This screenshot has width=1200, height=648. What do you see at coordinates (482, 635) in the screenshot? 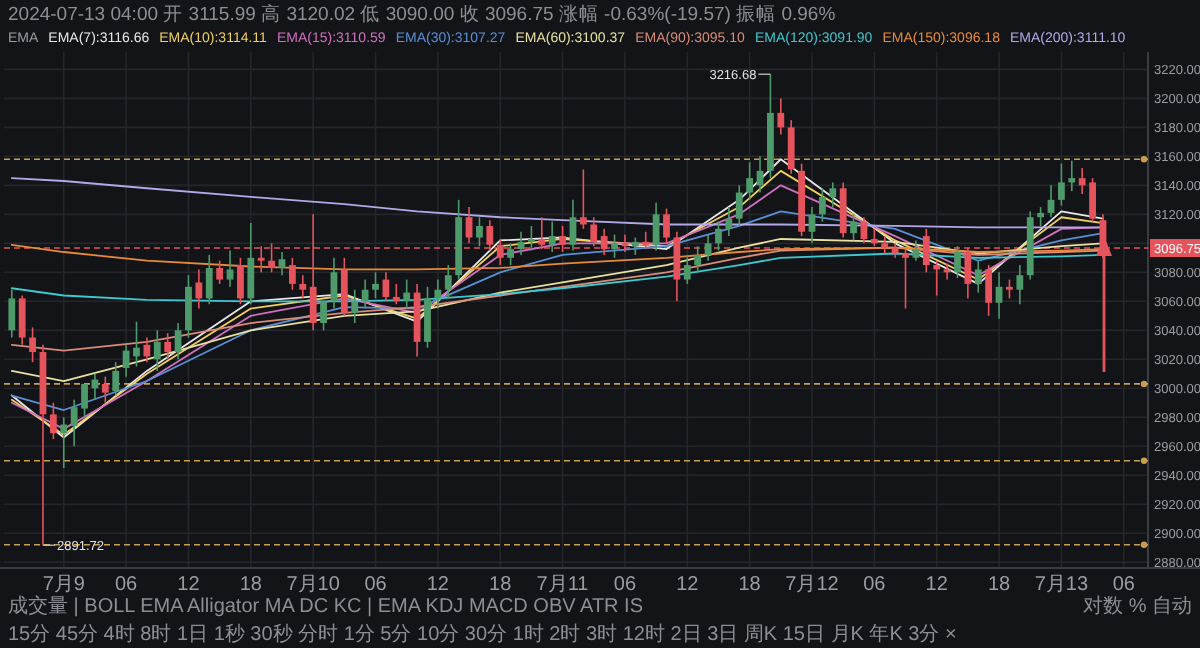
I see `toolbar-text: 15分 45分 4时 8时 1日 1秒 30秒 分时 1分 5分 10分 30分 1时 2时 3时 12时 2日 3日 周K 15日 月K 年K 3分 ×` at bounding box center [482, 635].